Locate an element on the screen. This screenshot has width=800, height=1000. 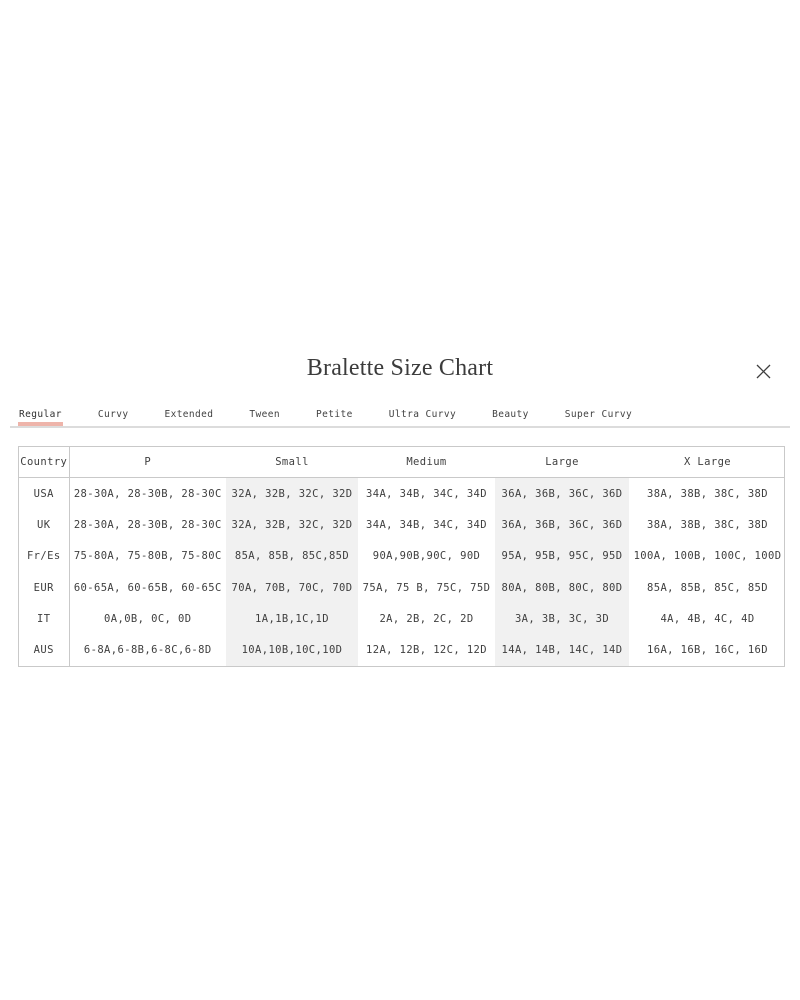
header-row: Country P Small Medium Large X Large is located at coordinates (401, 462).